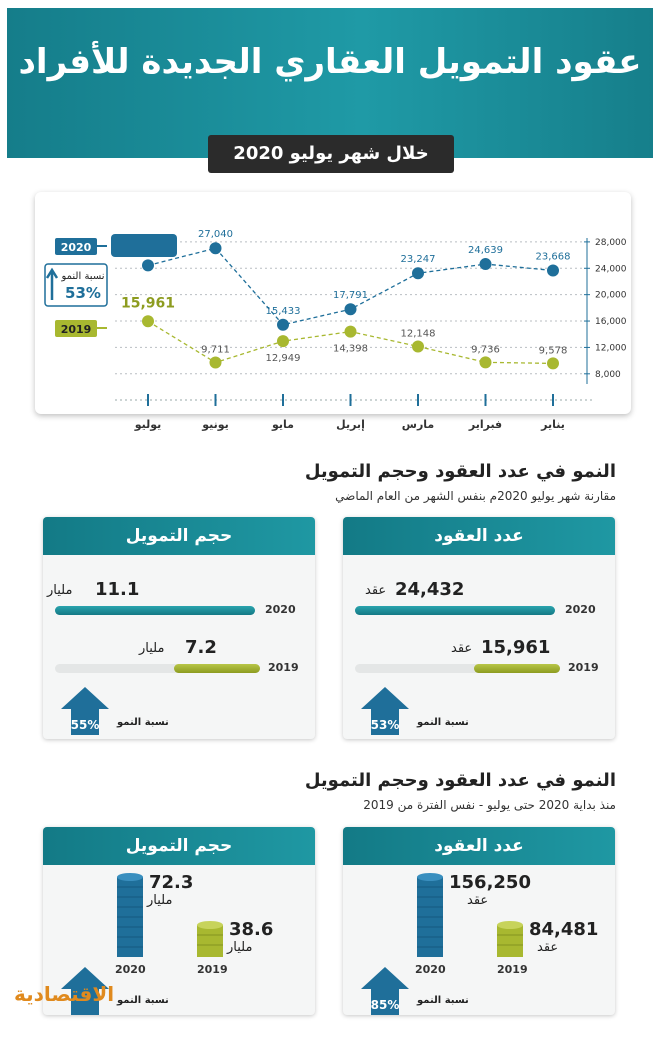 The image size is (660, 1045). I want to click on s2-financing-2020-stack-icon, so click(130, 915).